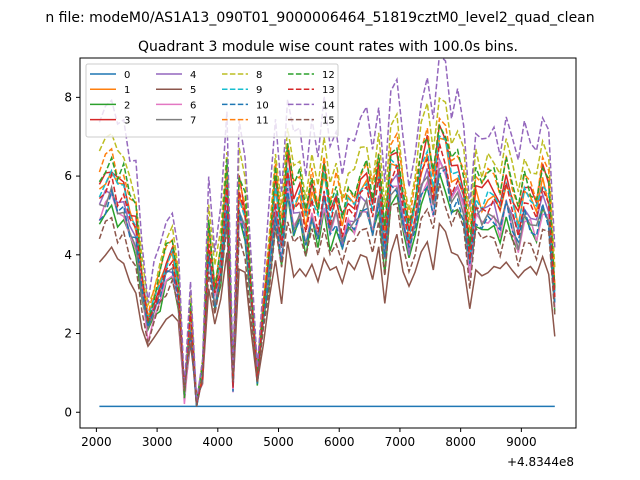 Image resolution: width=640 pixels, height=480 pixels. Describe the element at coordinates (68, 255) in the screenshot. I see `y-tick-label: 4` at that location.